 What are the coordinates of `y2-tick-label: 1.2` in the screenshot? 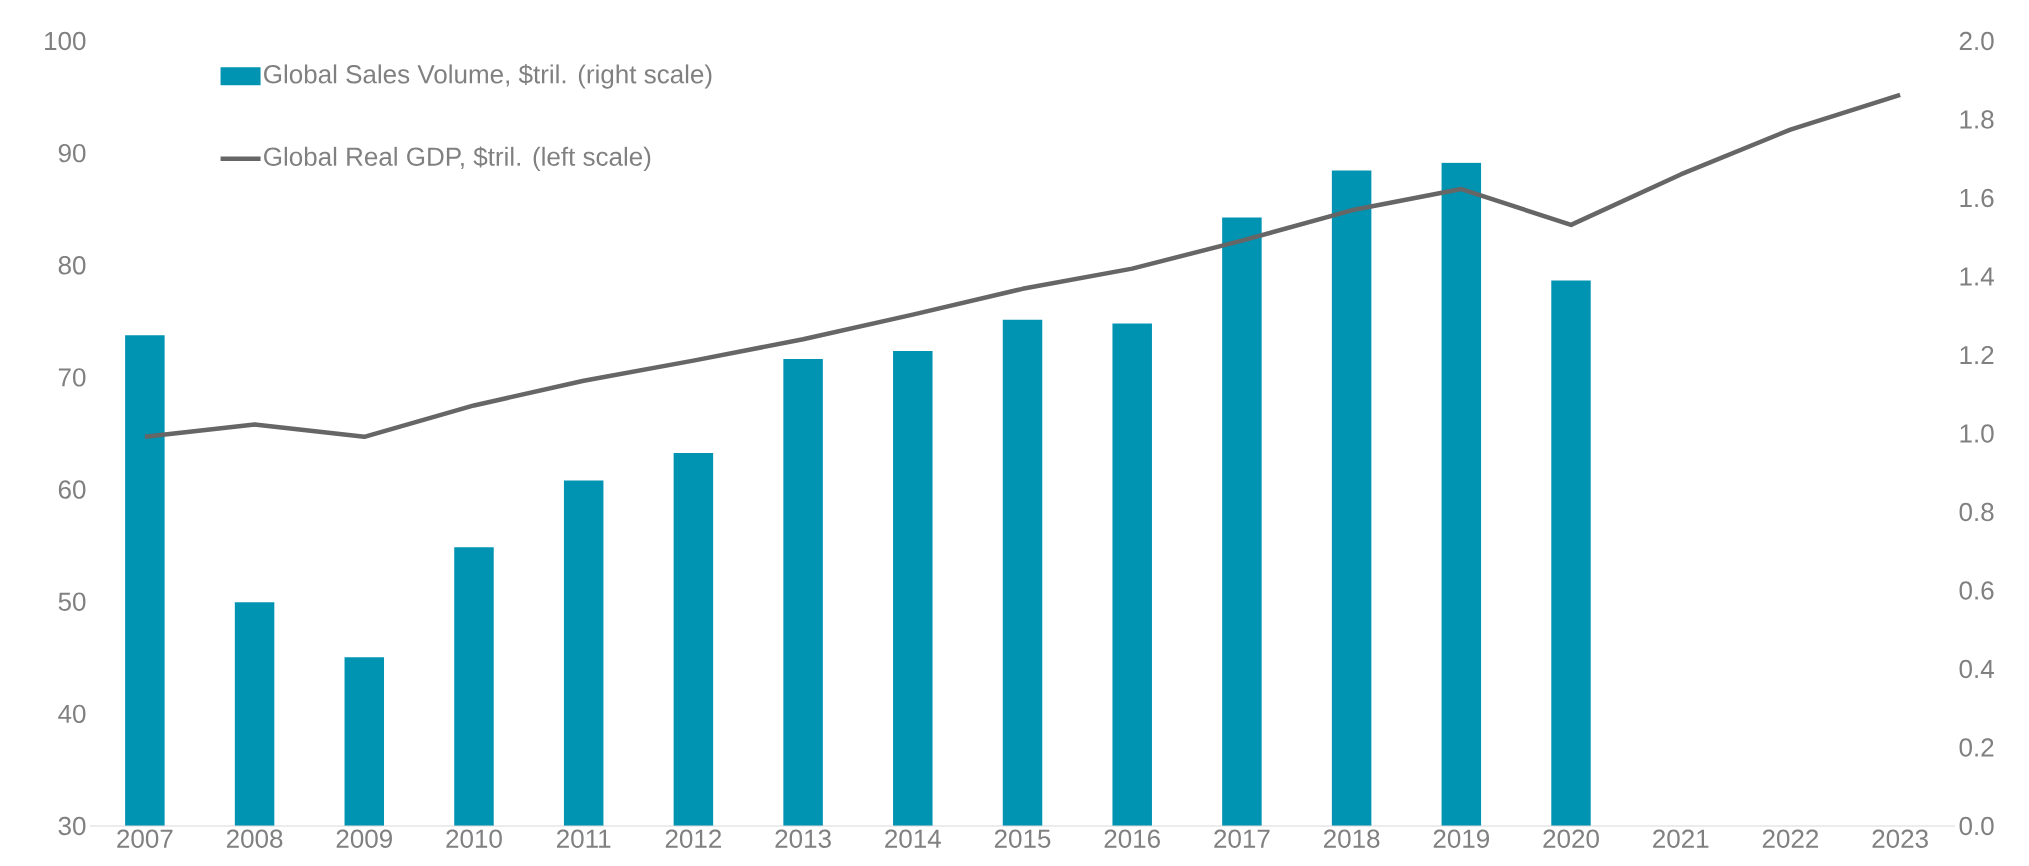 It's located at (1977, 355).